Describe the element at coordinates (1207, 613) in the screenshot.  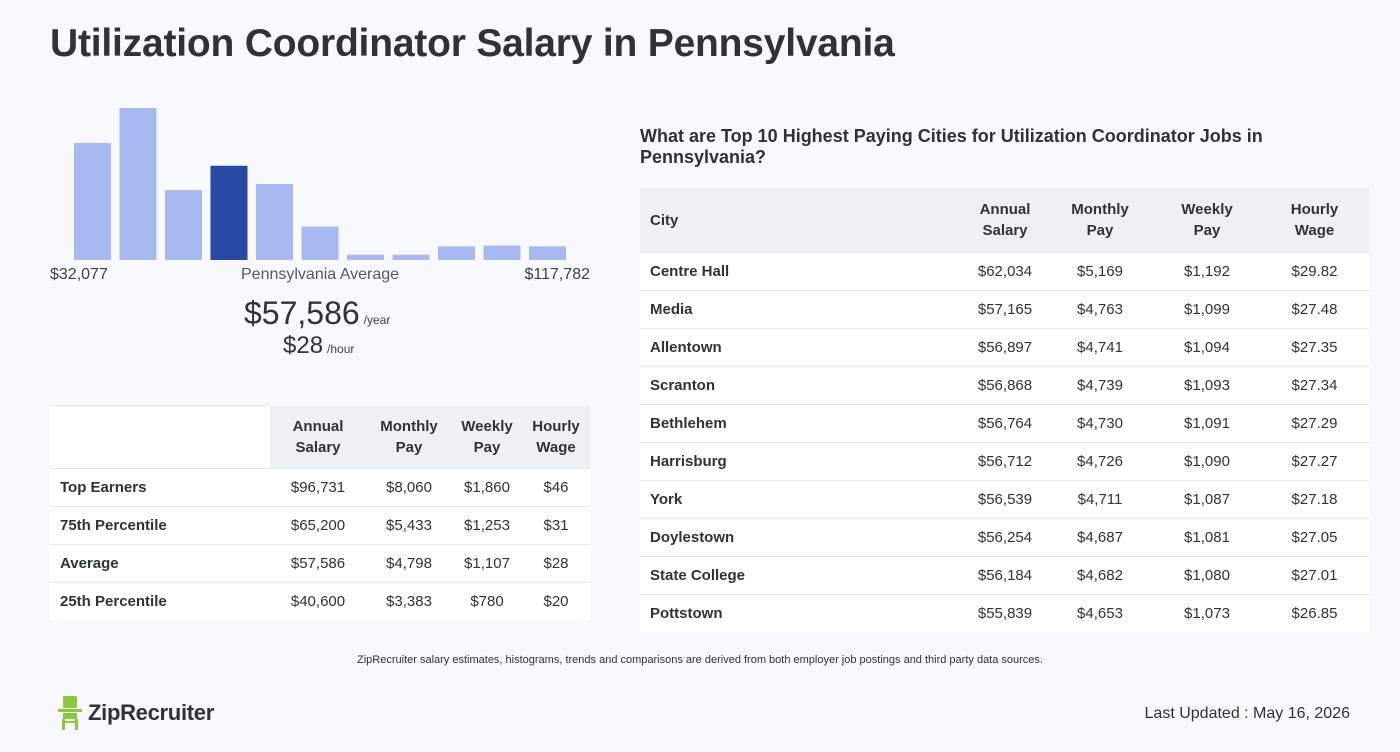
I see `table-cell: $1,073` at that location.